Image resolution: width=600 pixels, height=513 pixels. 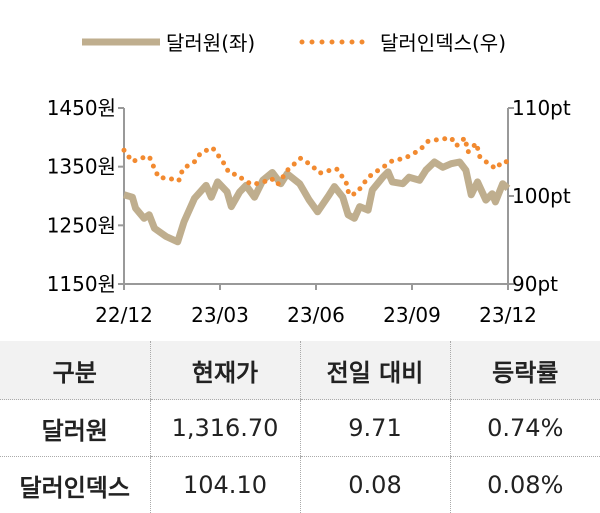 What do you see at coordinates (375, 428) in the screenshot?
I see `change: 9.71` at bounding box center [375, 428].